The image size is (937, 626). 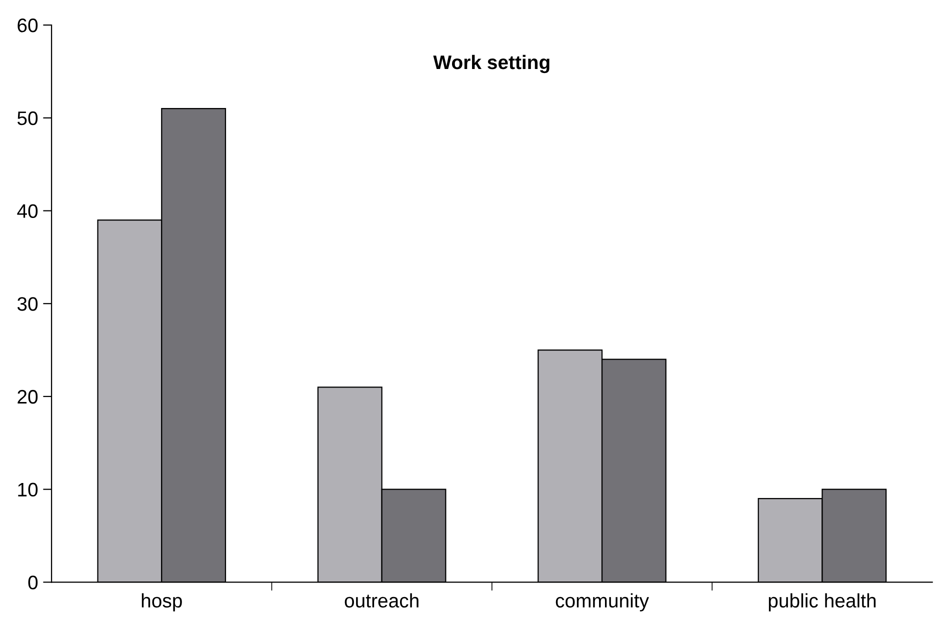 I want to click on y-tick-label: 50, so click(x=27, y=118).